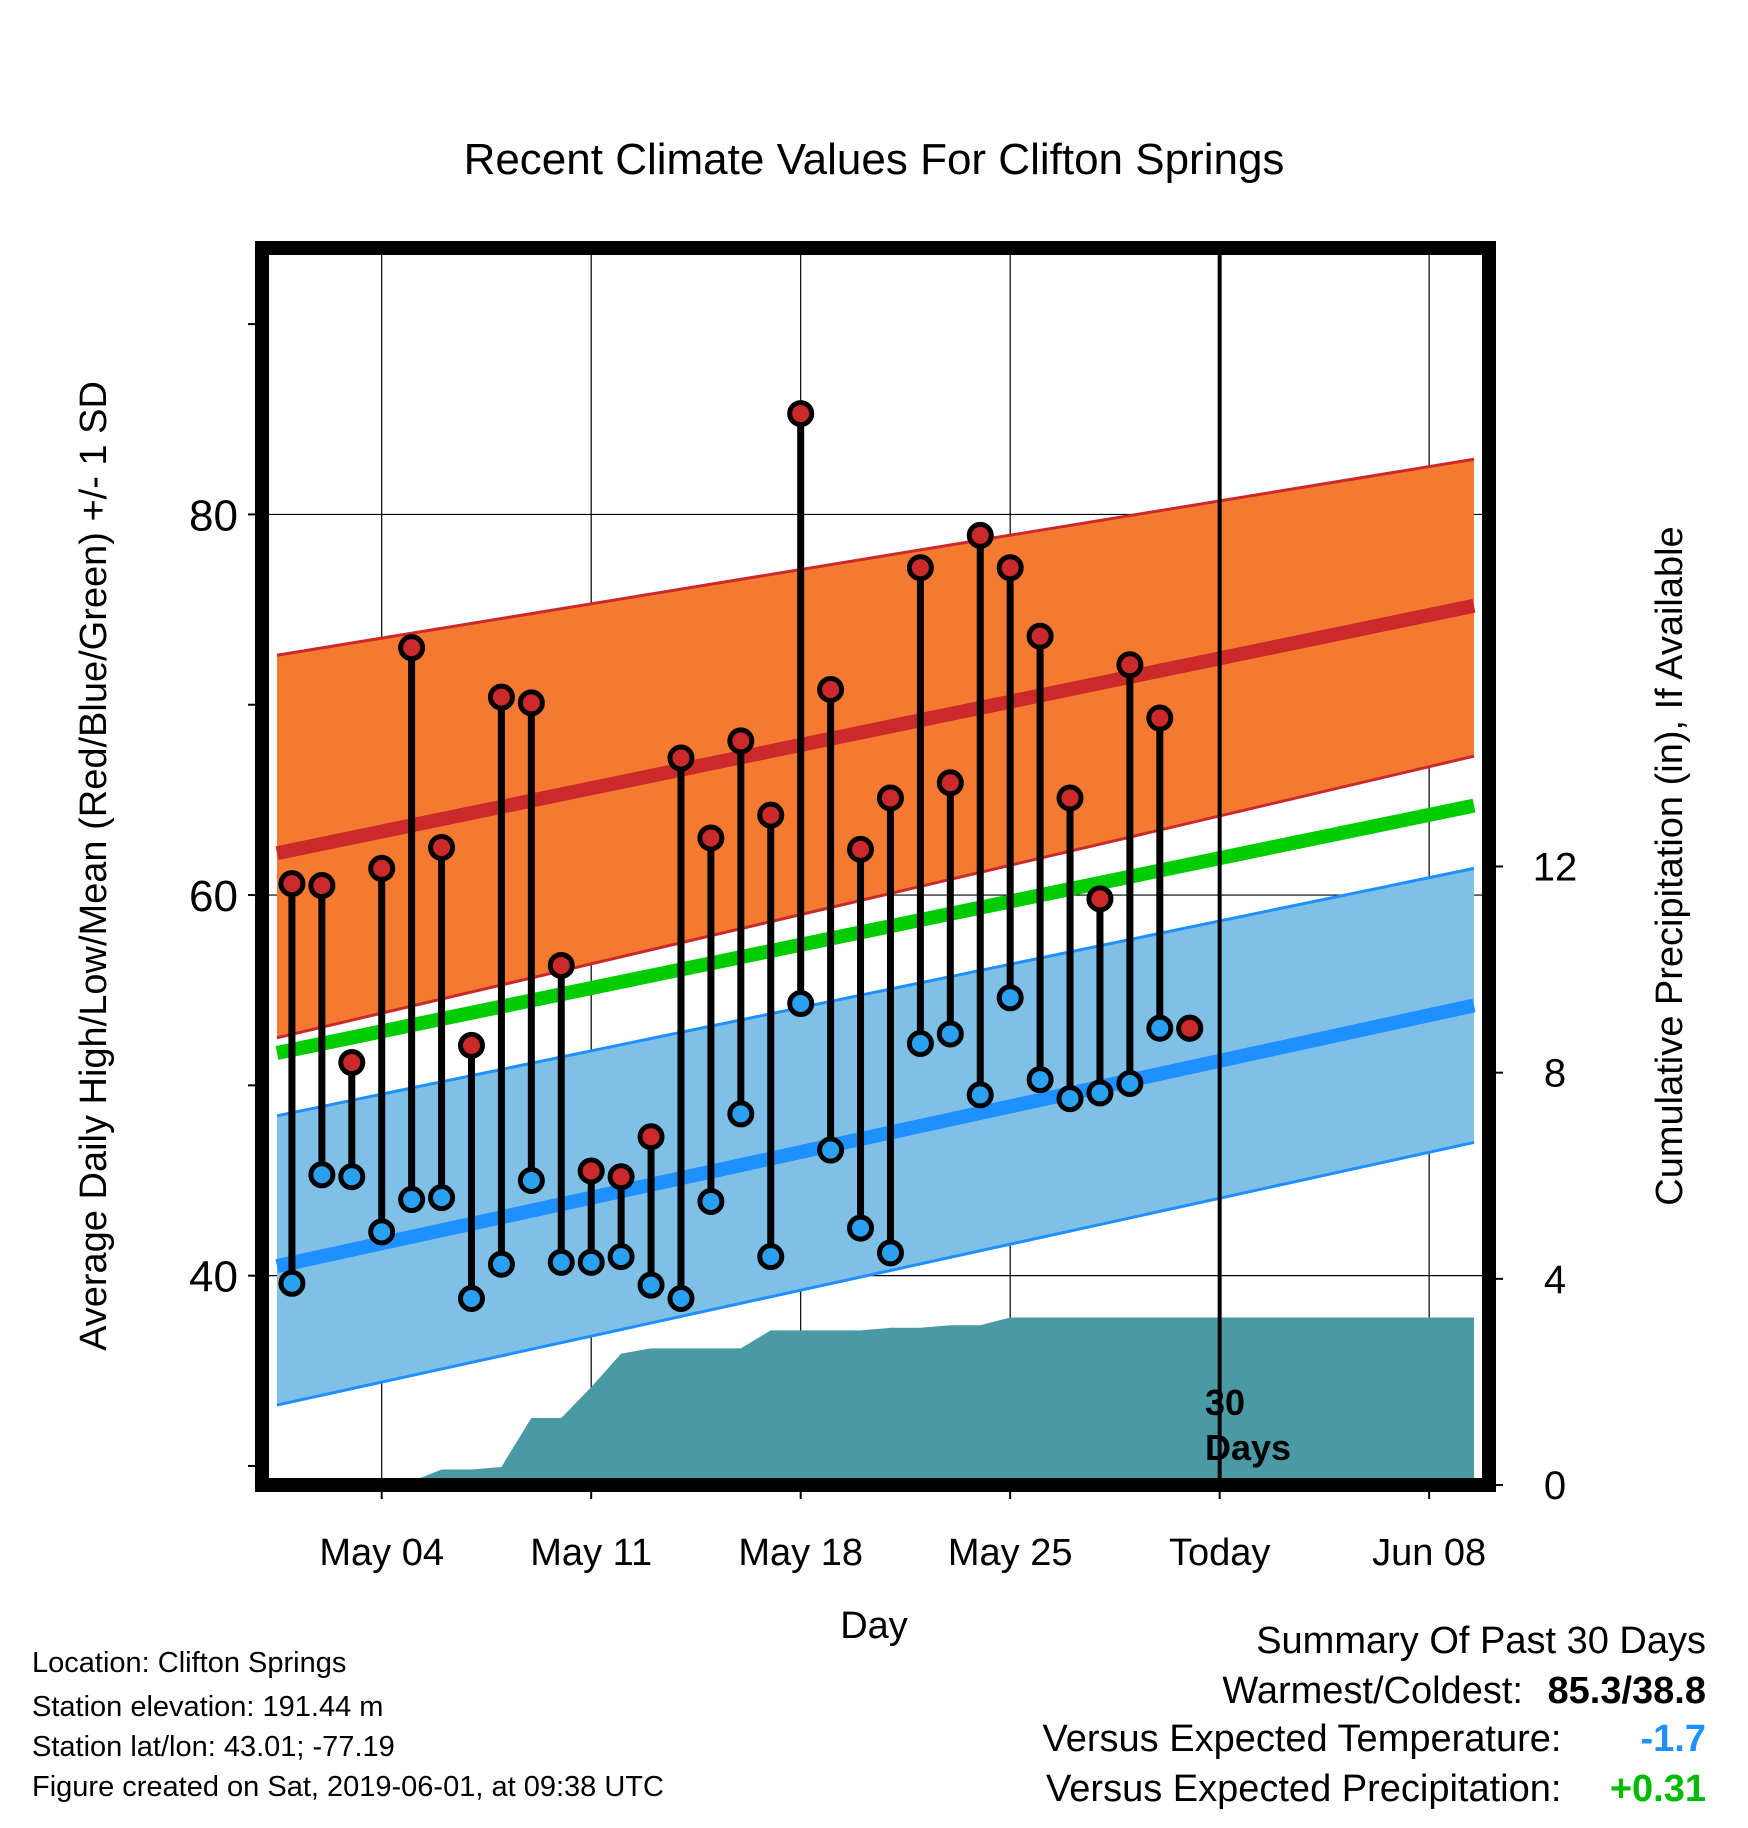 The width and height of the screenshot is (1748, 1828). What do you see at coordinates (1555, 1486) in the screenshot?
I see `y2-tick-label: 0` at bounding box center [1555, 1486].